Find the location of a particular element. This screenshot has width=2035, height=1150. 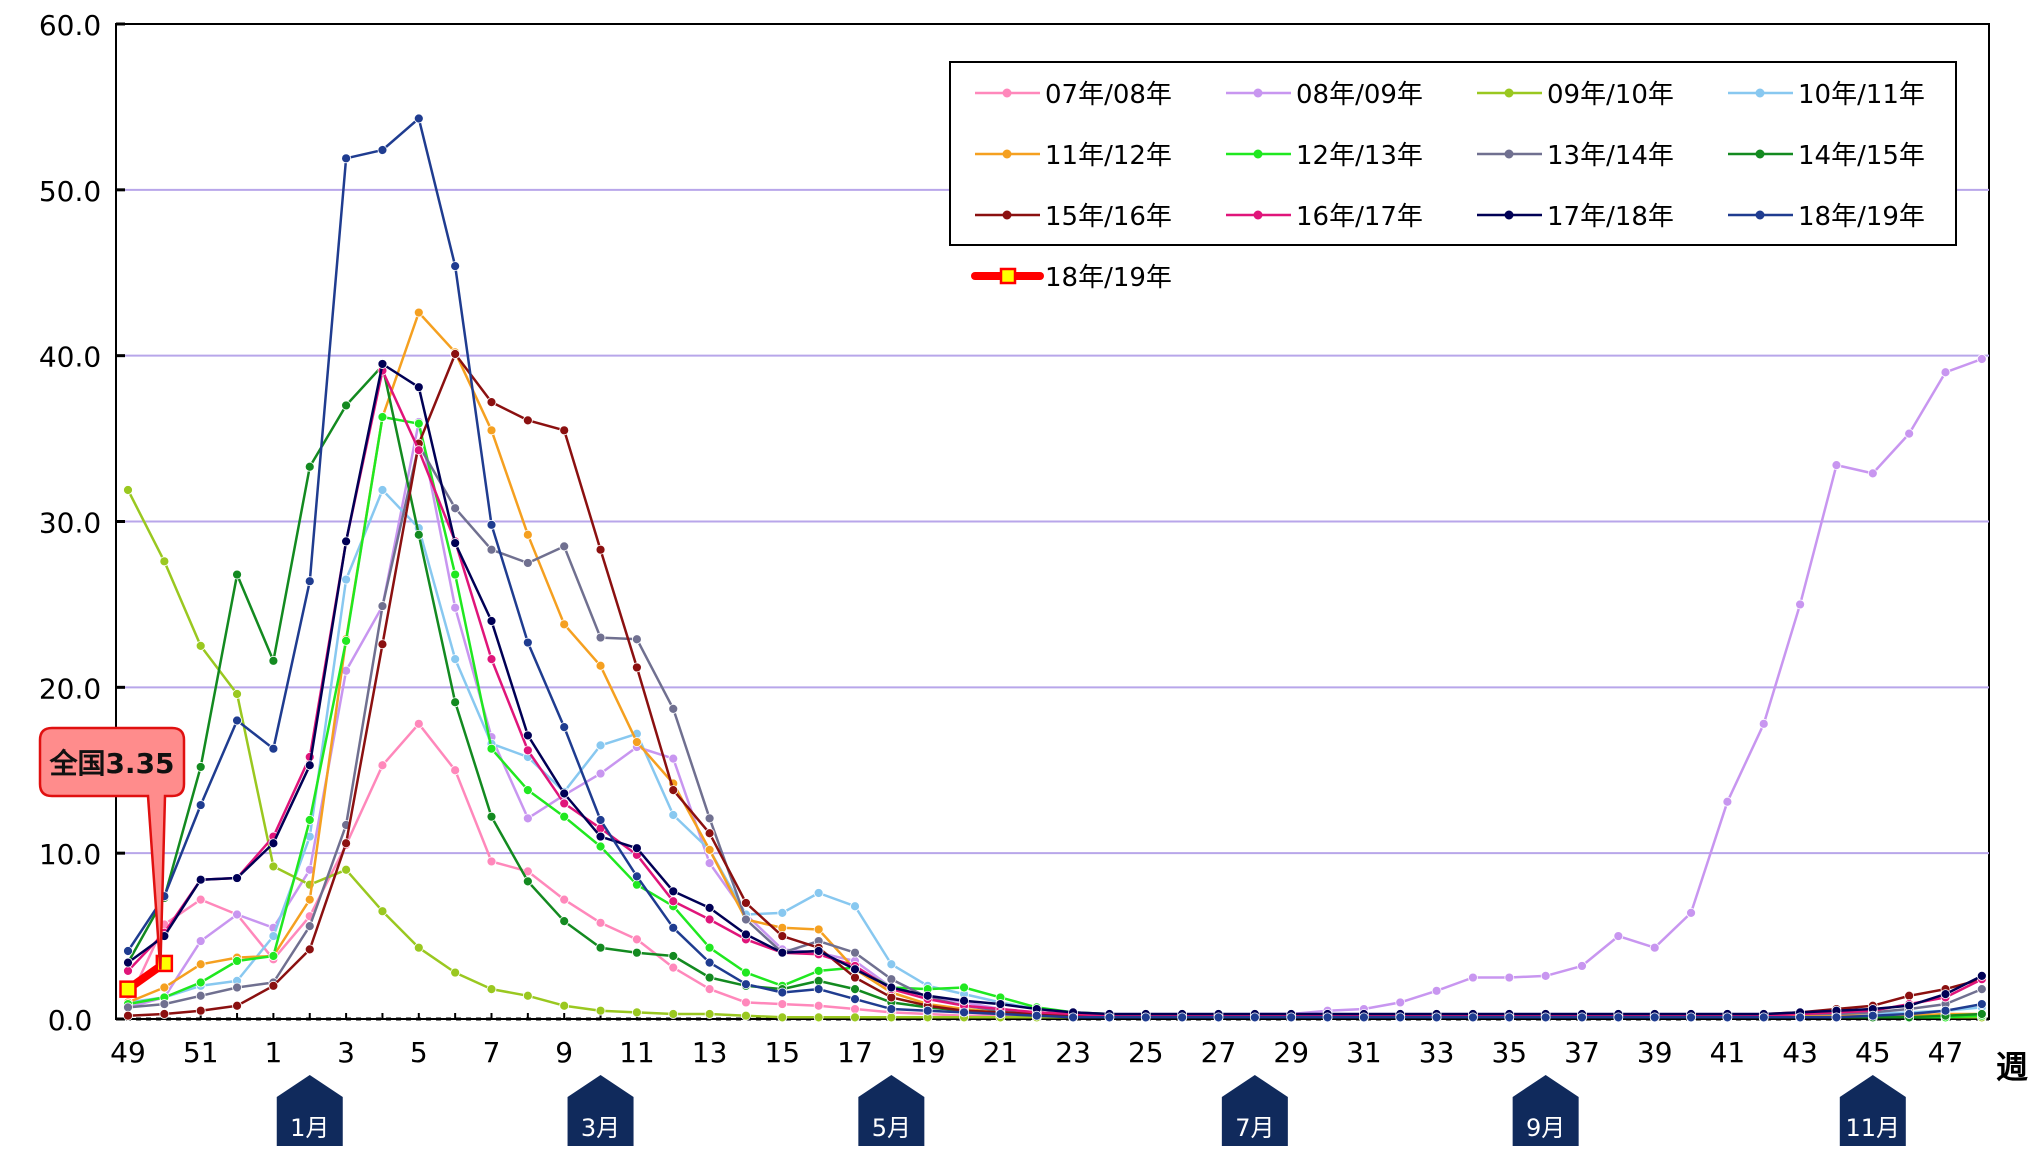

month-label: 5月 is located at coordinates (891, 1128).